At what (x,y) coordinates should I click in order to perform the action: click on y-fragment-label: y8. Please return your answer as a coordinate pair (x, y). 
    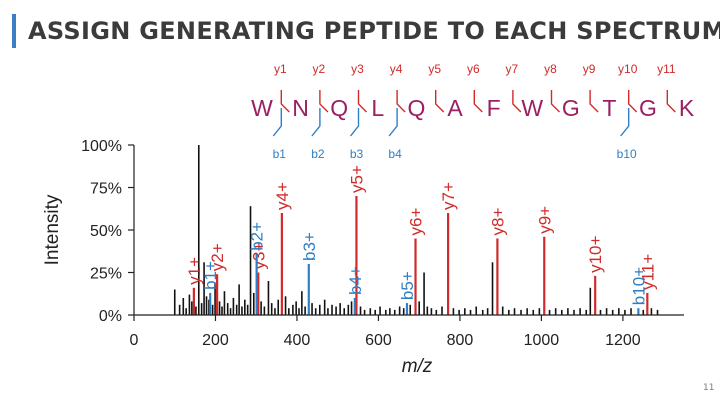
    Looking at the image, I should click on (550, 69).